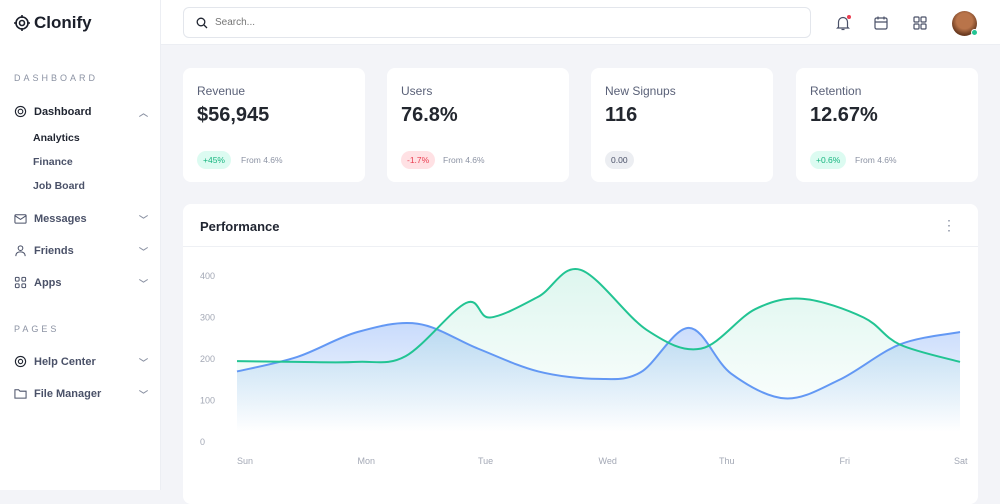 Image resolution: width=1000 pixels, height=504 pixels. Describe the element at coordinates (608, 461) in the screenshot. I see `x-tick-label: Wed` at that location.